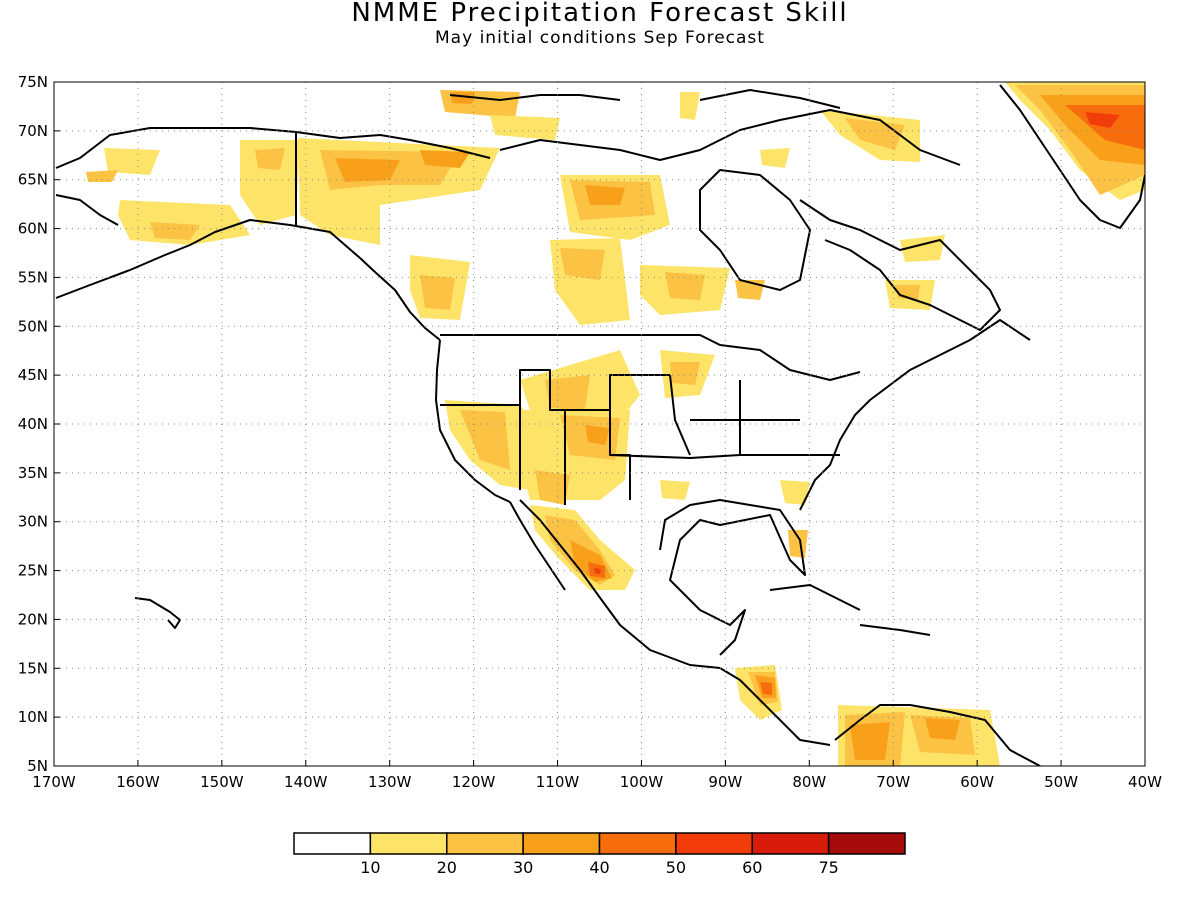 Image resolution: width=1200 pixels, height=900 pixels. What do you see at coordinates (676, 867) in the screenshot?
I see `colorbar-label: 50` at bounding box center [676, 867].